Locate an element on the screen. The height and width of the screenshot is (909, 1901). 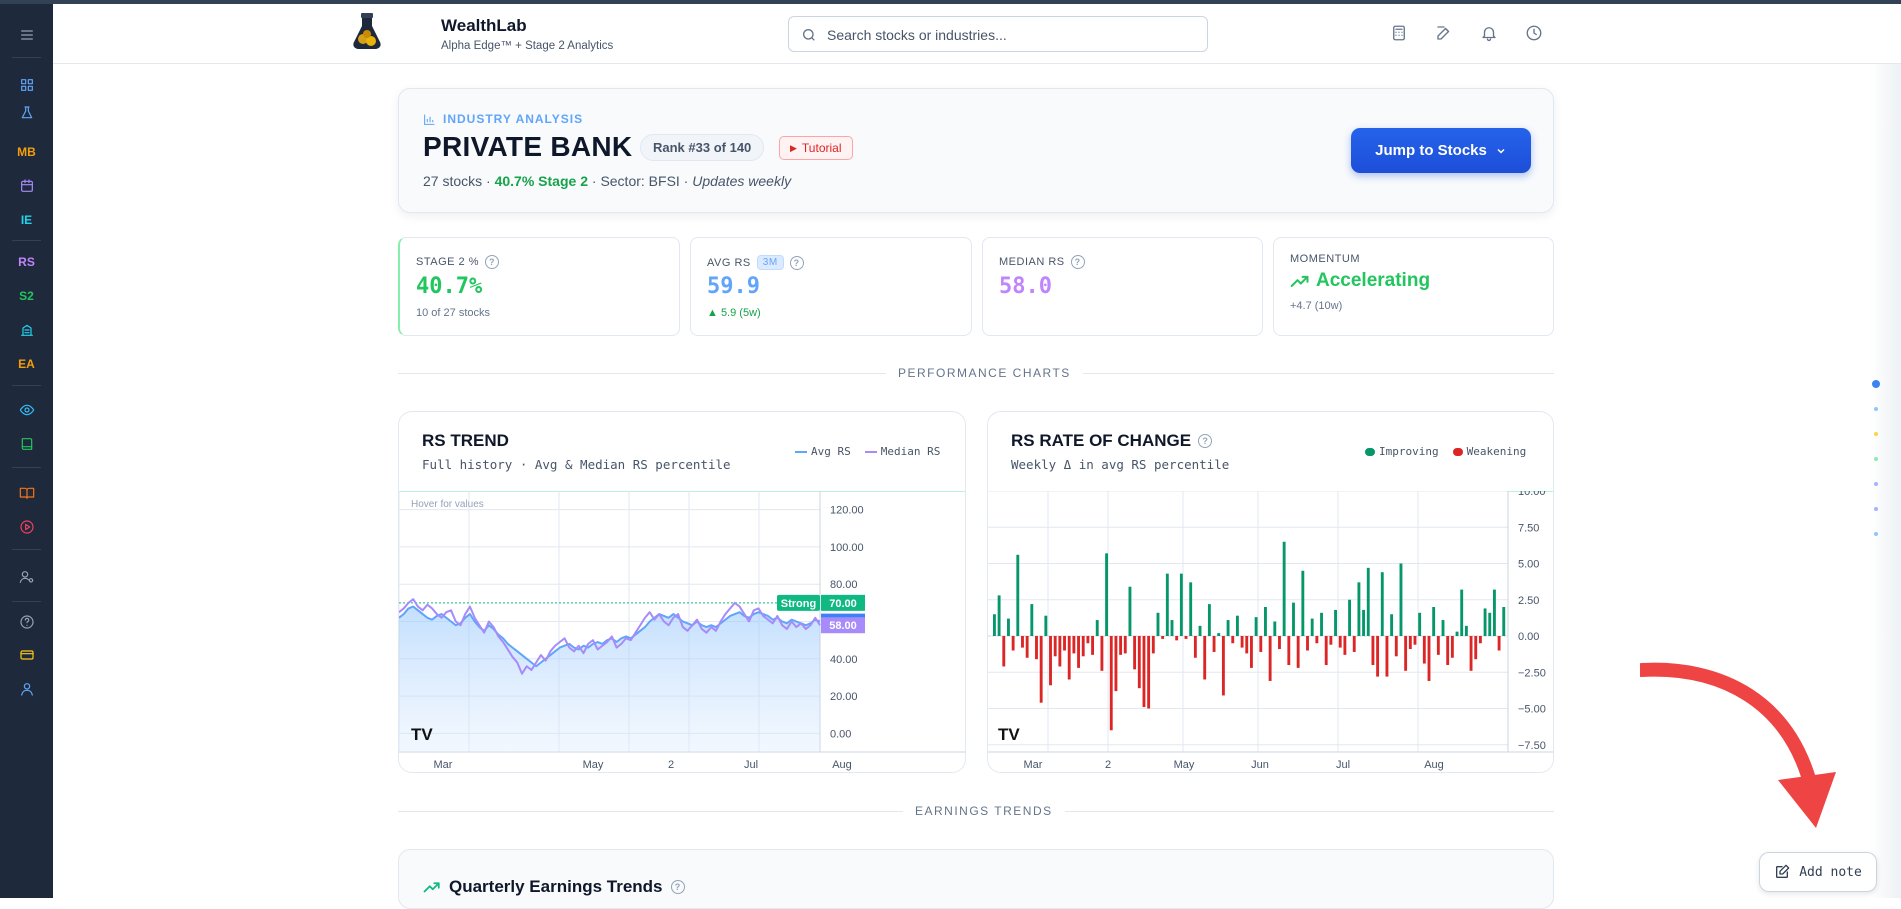
sector-label: Sector: BFSI is located at coordinates (640, 181).